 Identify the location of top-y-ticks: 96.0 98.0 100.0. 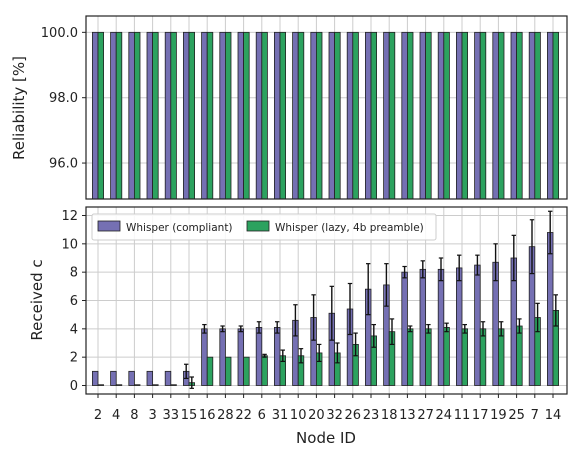
(63, 99).